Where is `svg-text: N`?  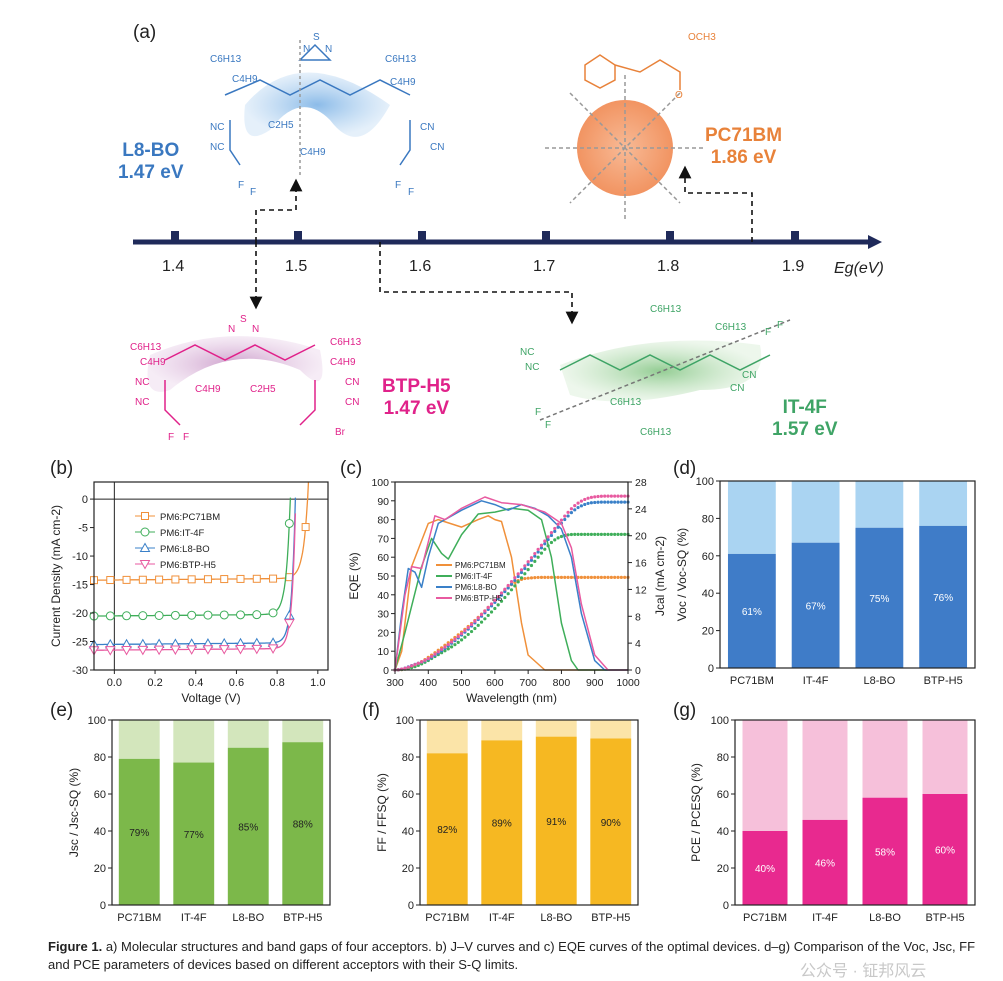 svg-text: N is located at coordinates (255, 329).